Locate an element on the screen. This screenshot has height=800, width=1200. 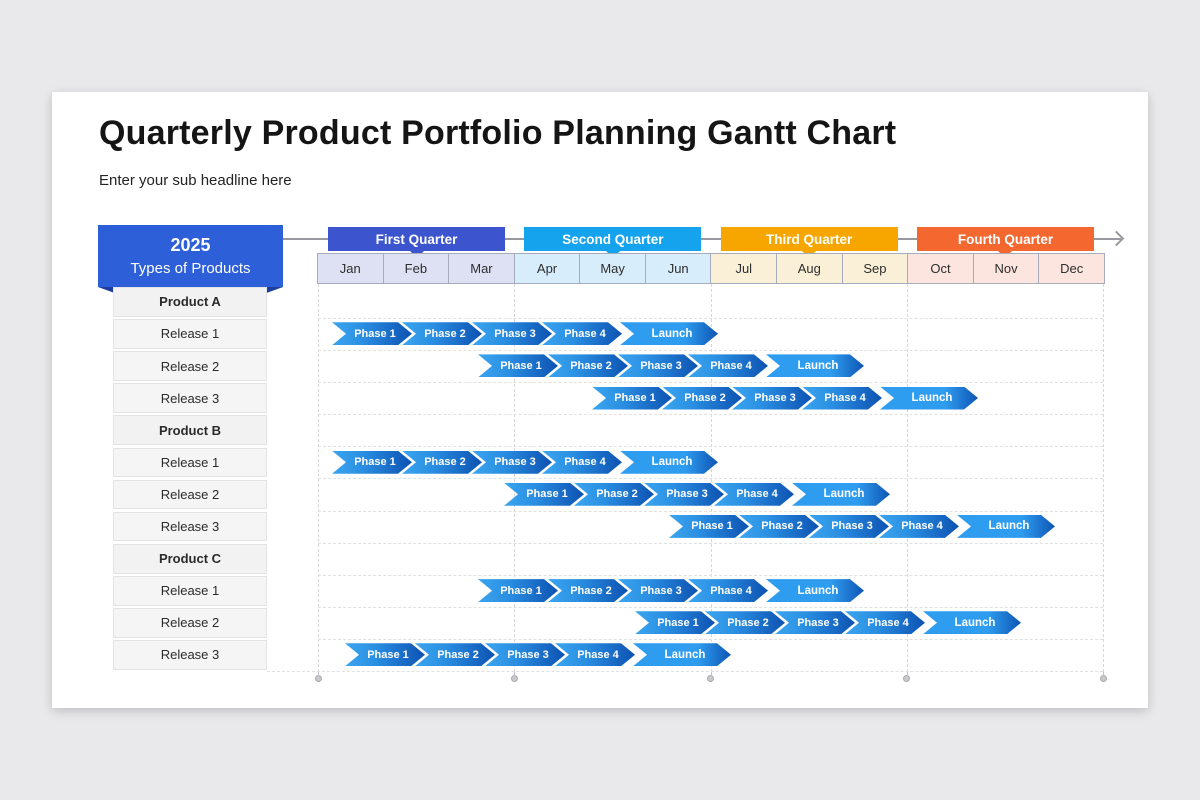
row-label-product-b-release-2: Release 2 is located at coordinates (190, 494).